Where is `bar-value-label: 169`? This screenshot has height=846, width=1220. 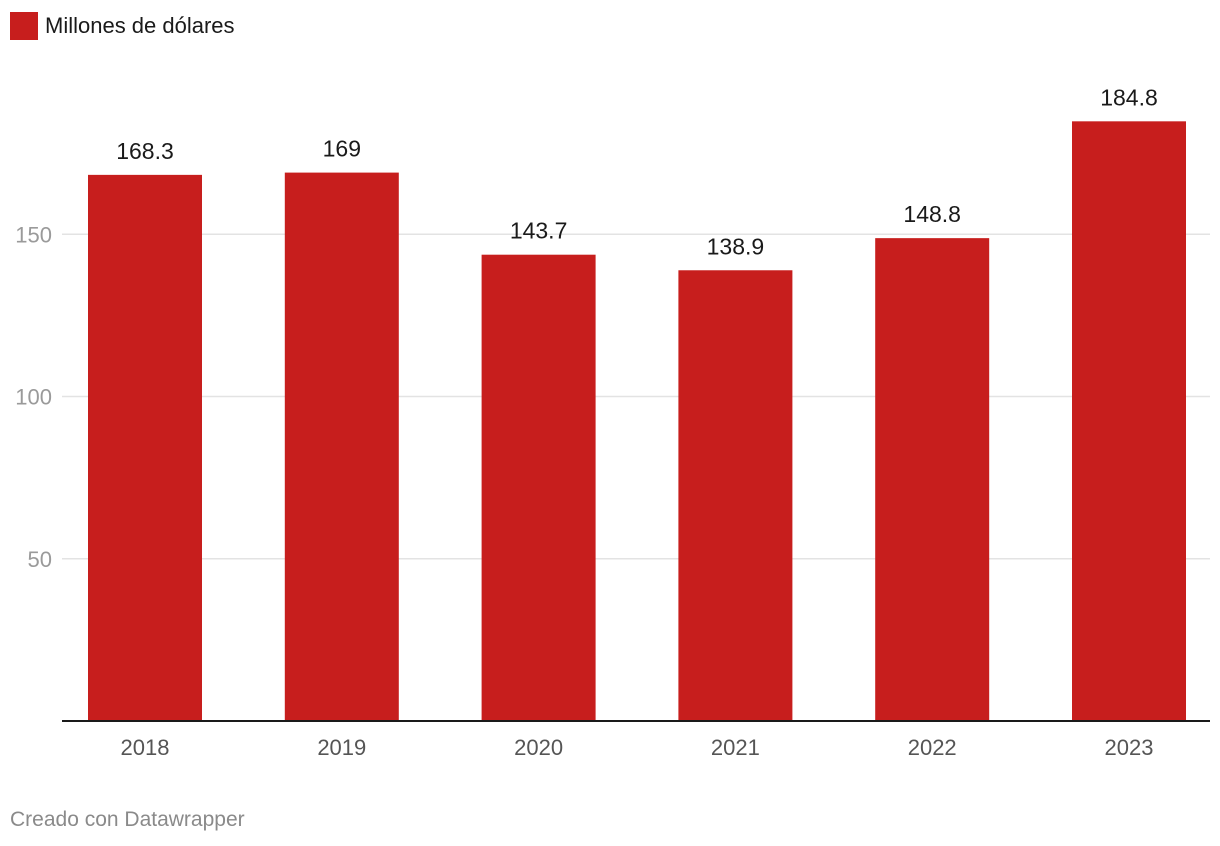
bar-value-label: 169 is located at coordinates (342, 149).